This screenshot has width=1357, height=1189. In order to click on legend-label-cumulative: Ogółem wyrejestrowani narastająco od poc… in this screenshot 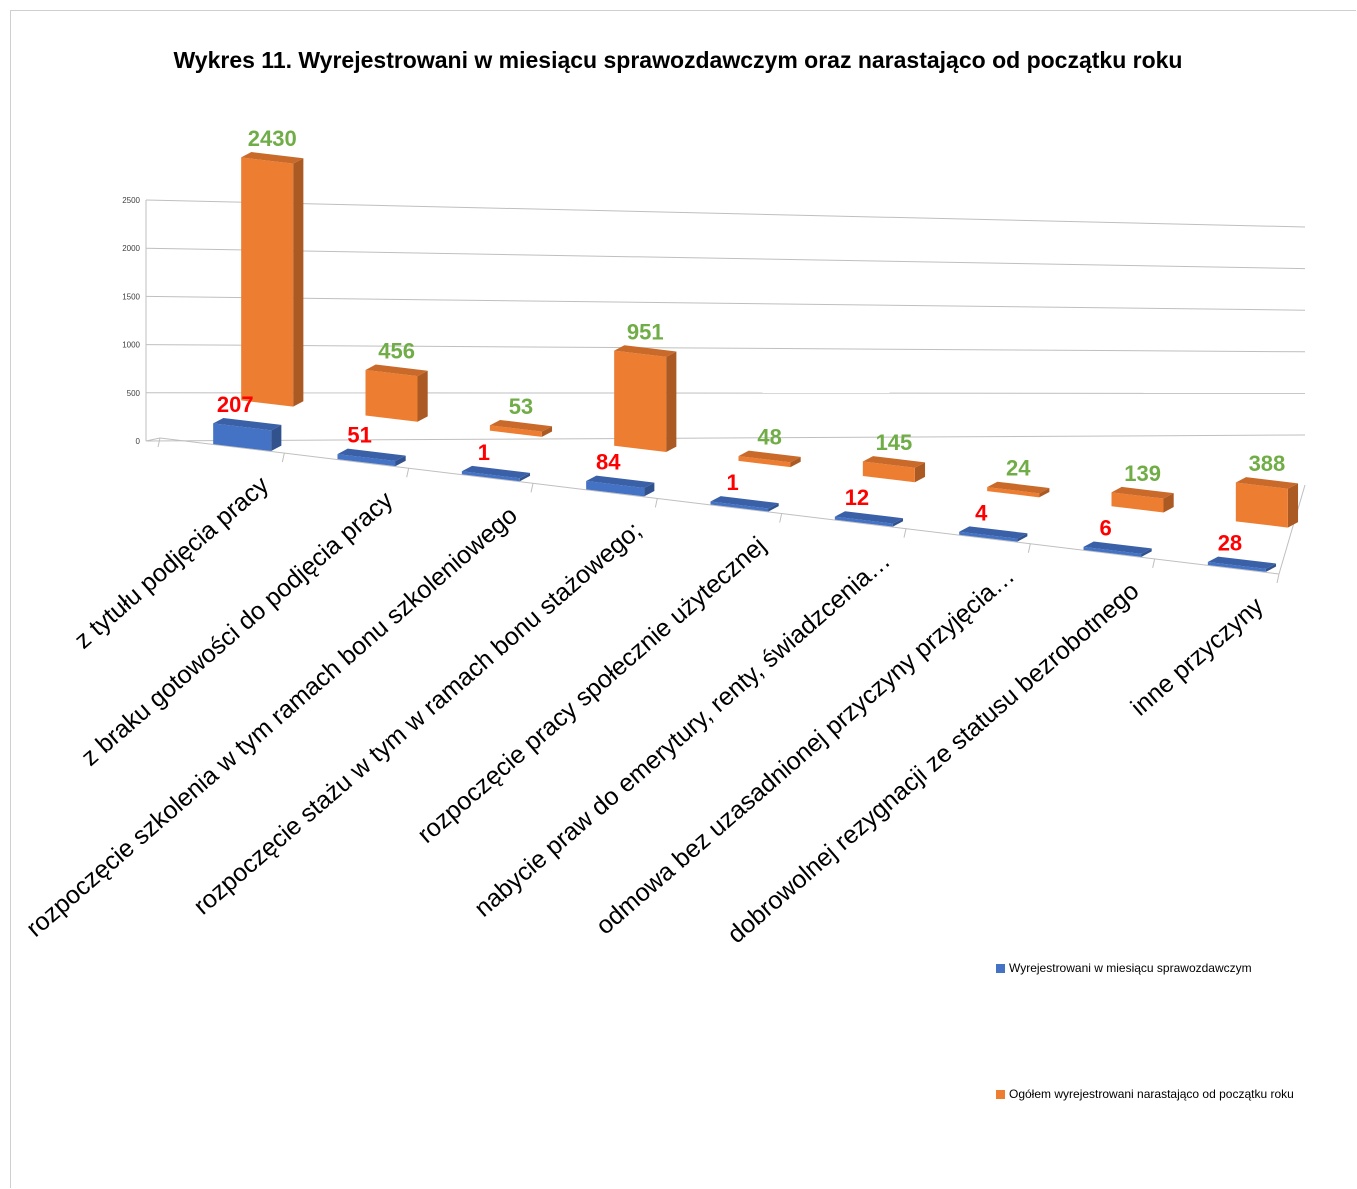, I will do `click(1151, 1094)`.